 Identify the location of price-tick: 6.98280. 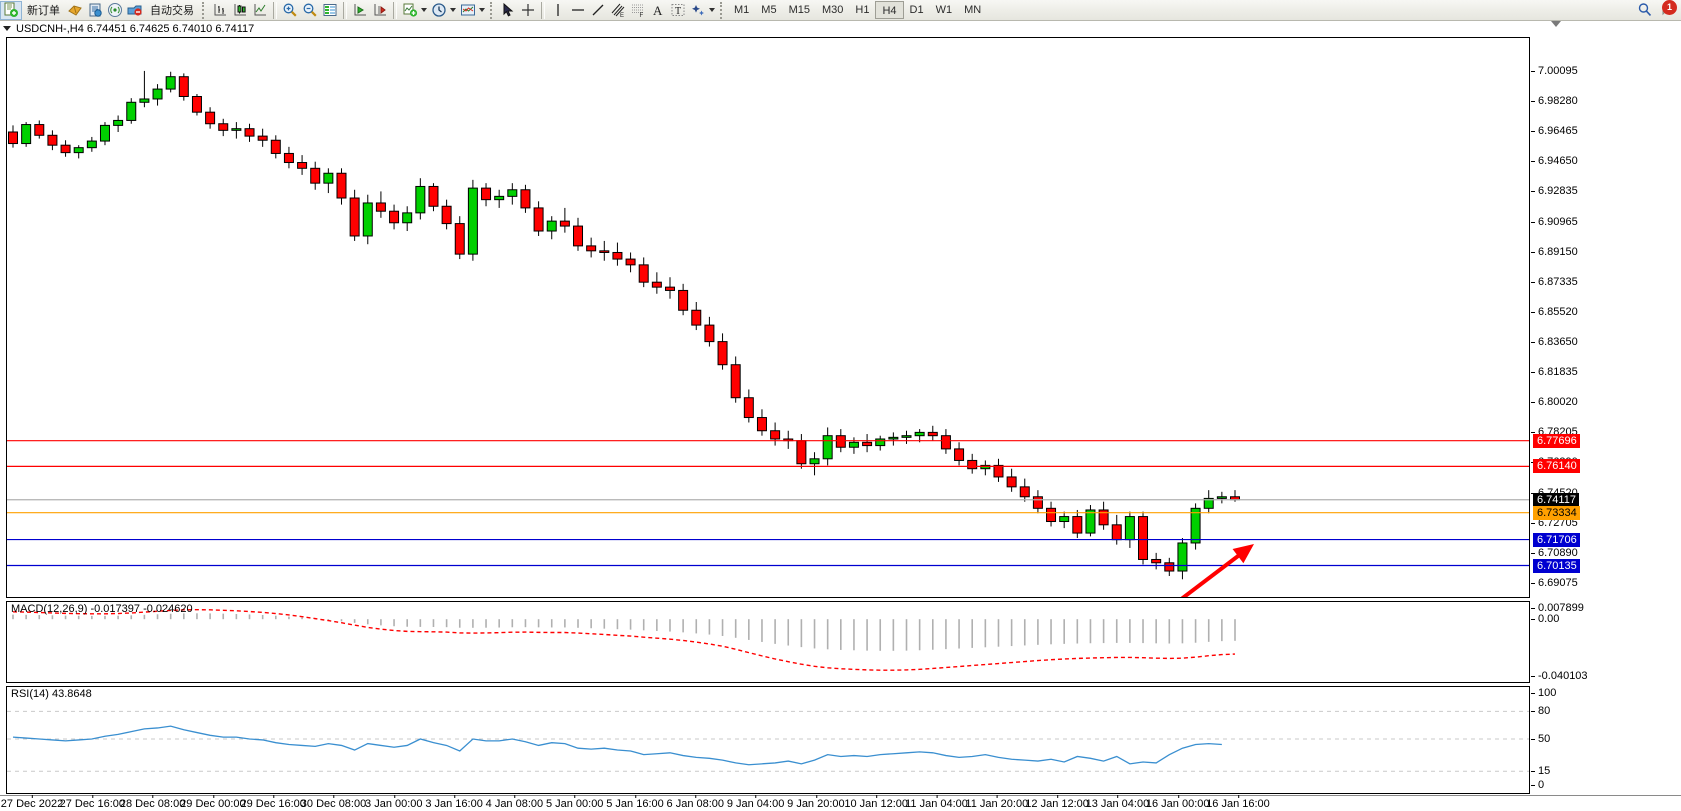
(1554, 101).